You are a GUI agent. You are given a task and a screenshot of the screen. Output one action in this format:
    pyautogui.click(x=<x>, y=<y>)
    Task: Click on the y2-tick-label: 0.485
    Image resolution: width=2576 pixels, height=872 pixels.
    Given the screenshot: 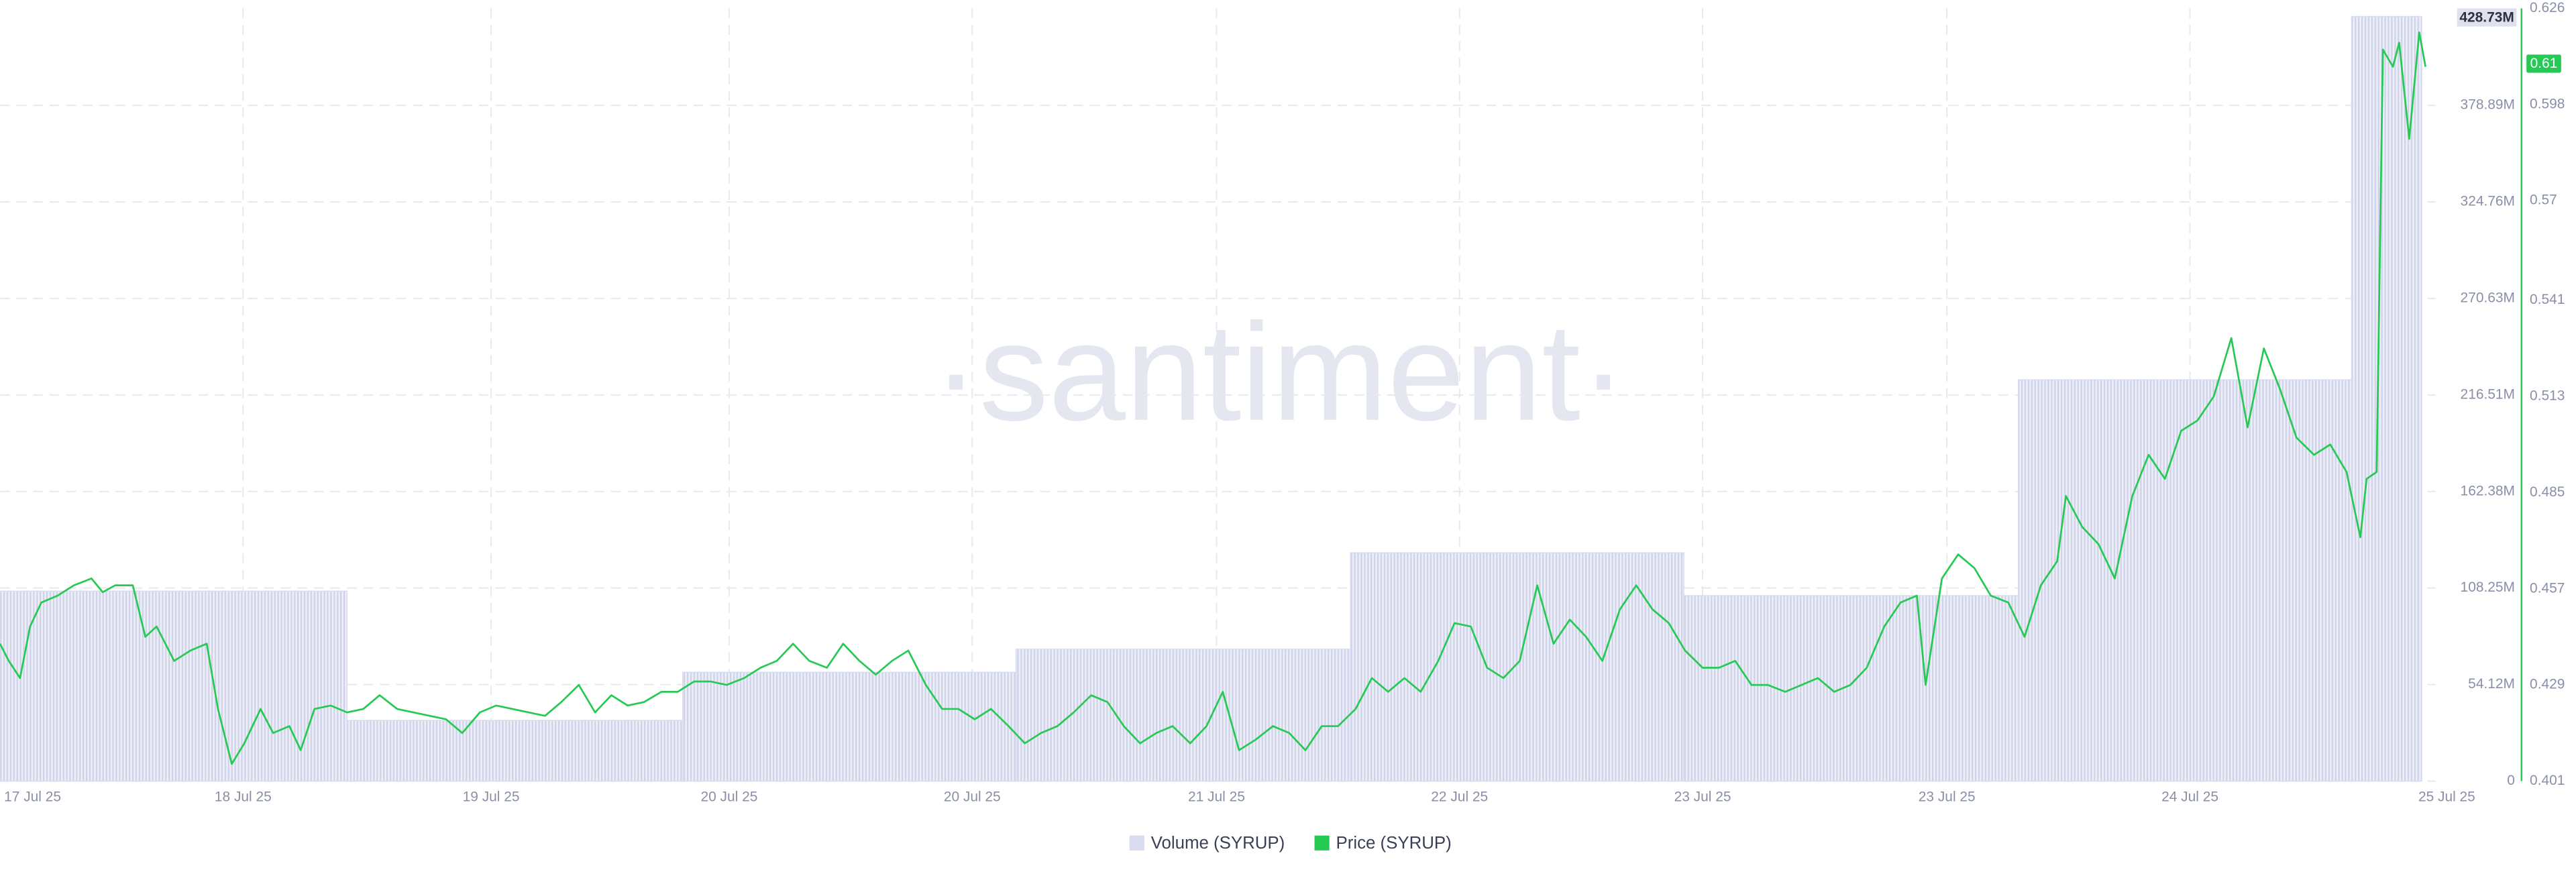 What is the action you would take?
    pyautogui.click(x=2547, y=492)
    